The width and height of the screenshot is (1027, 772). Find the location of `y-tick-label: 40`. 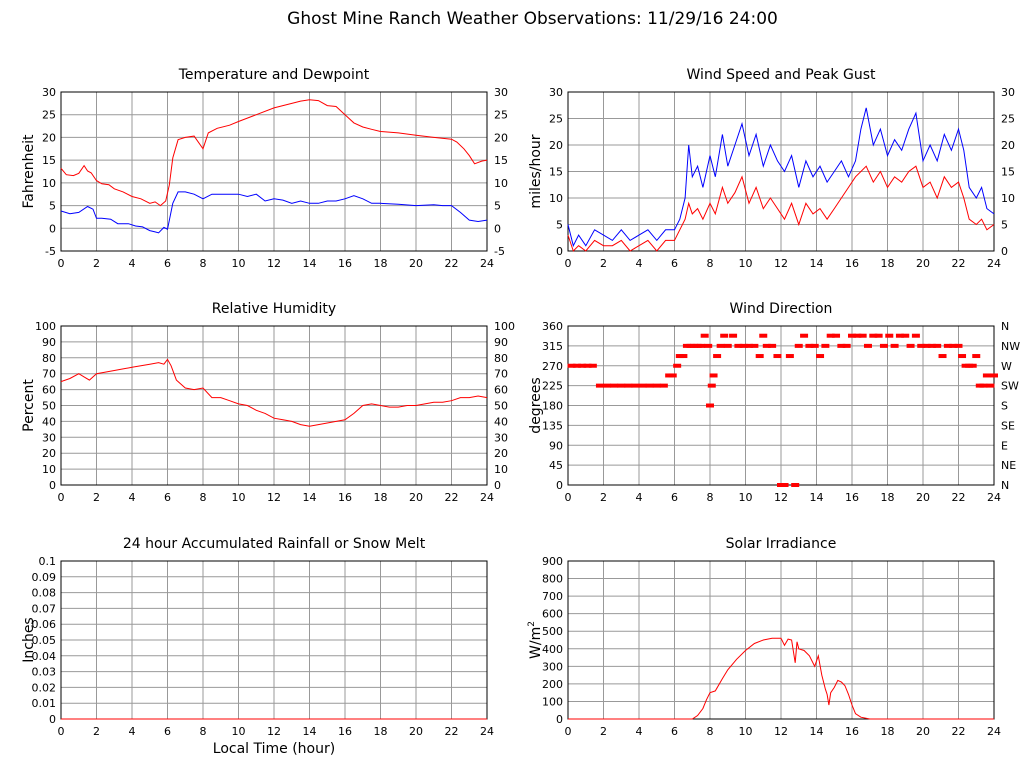

y-tick-label: 40 is located at coordinates (49, 421).